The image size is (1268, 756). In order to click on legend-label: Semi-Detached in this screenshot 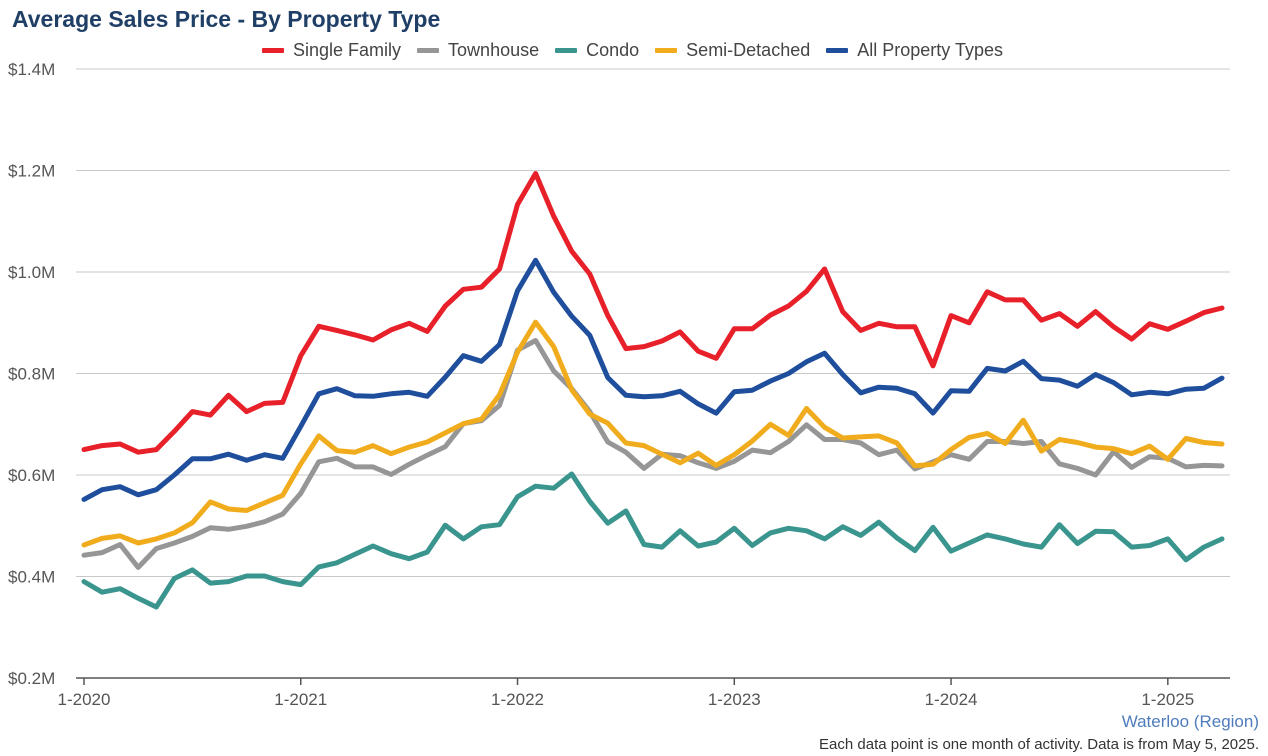, I will do `click(748, 50)`.